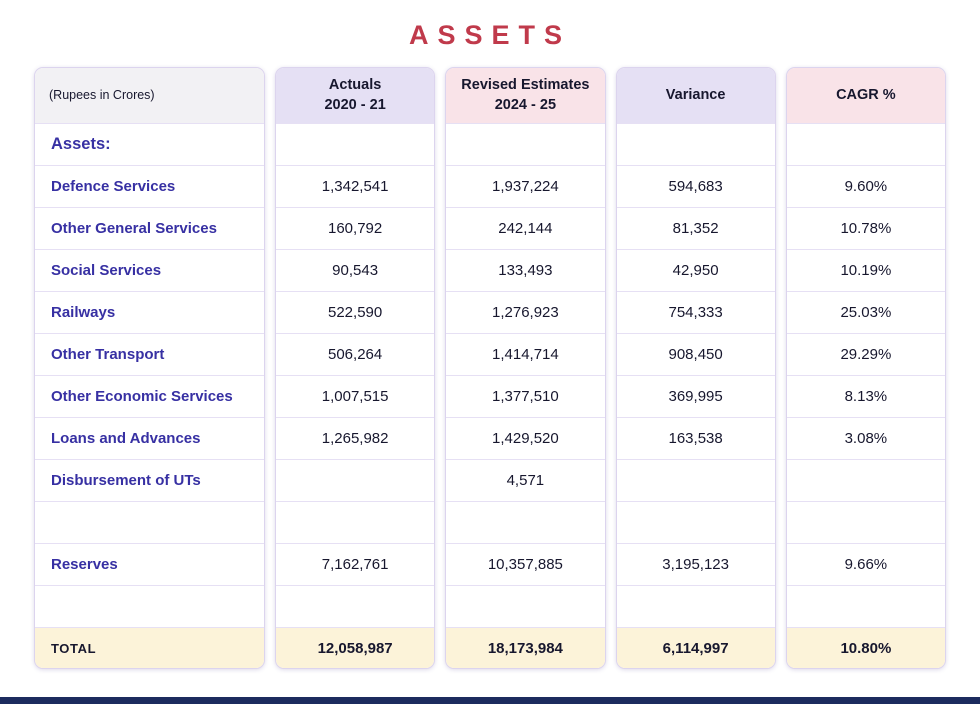  Describe the element at coordinates (695, 481) in the screenshot. I see `cell-variance-disbursement-of-uts` at that location.